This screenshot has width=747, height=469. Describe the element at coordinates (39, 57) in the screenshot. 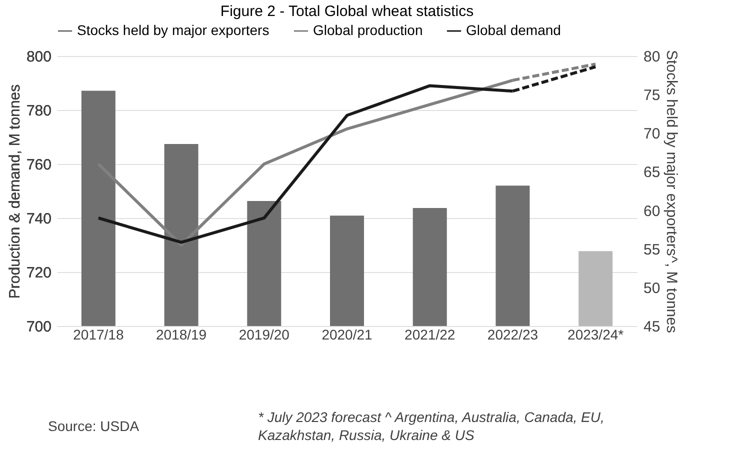

I see `y-tick-label: 800` at that location.